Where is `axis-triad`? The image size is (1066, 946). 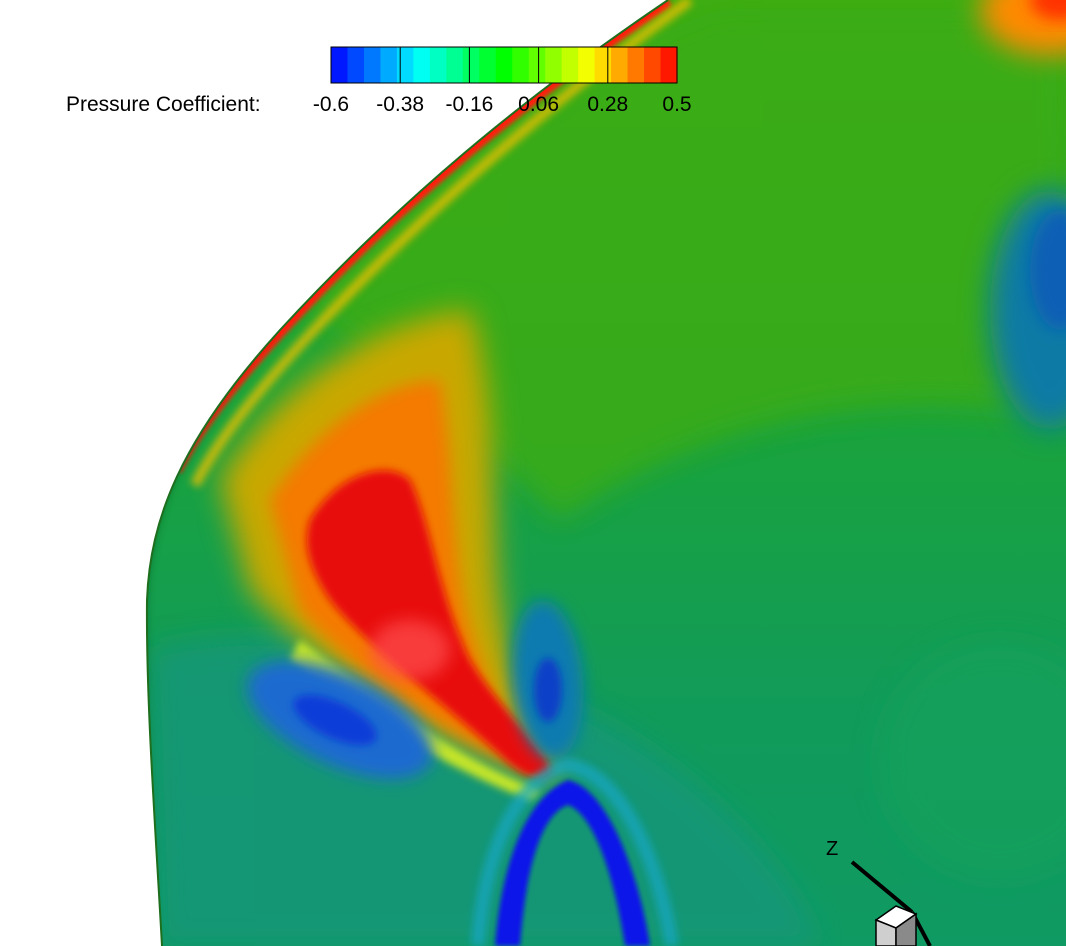
axis-triad is located at coordinates (891, 903).